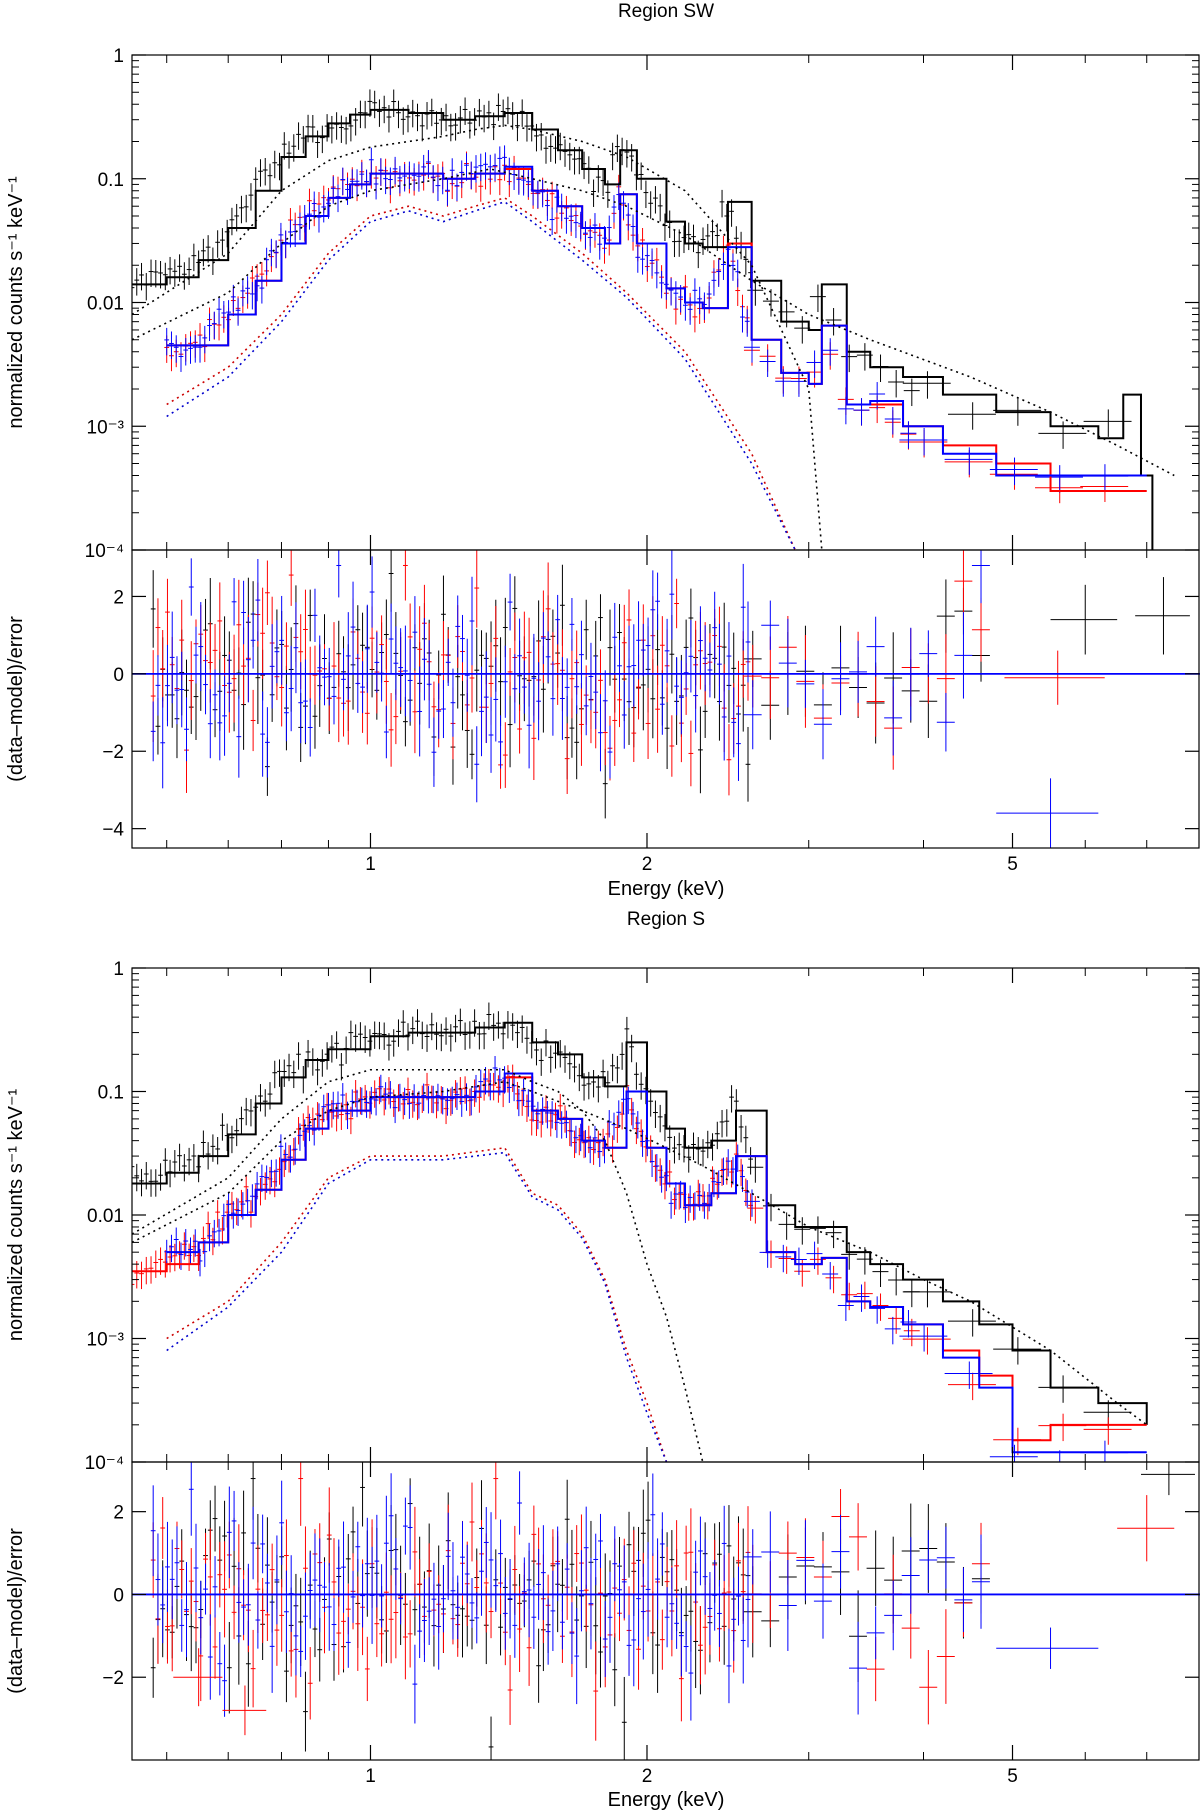  What do you see at coordinates (666, 11) in the screenshot?
I see `chart-title: Region SW` at bounding box center [666, 11].